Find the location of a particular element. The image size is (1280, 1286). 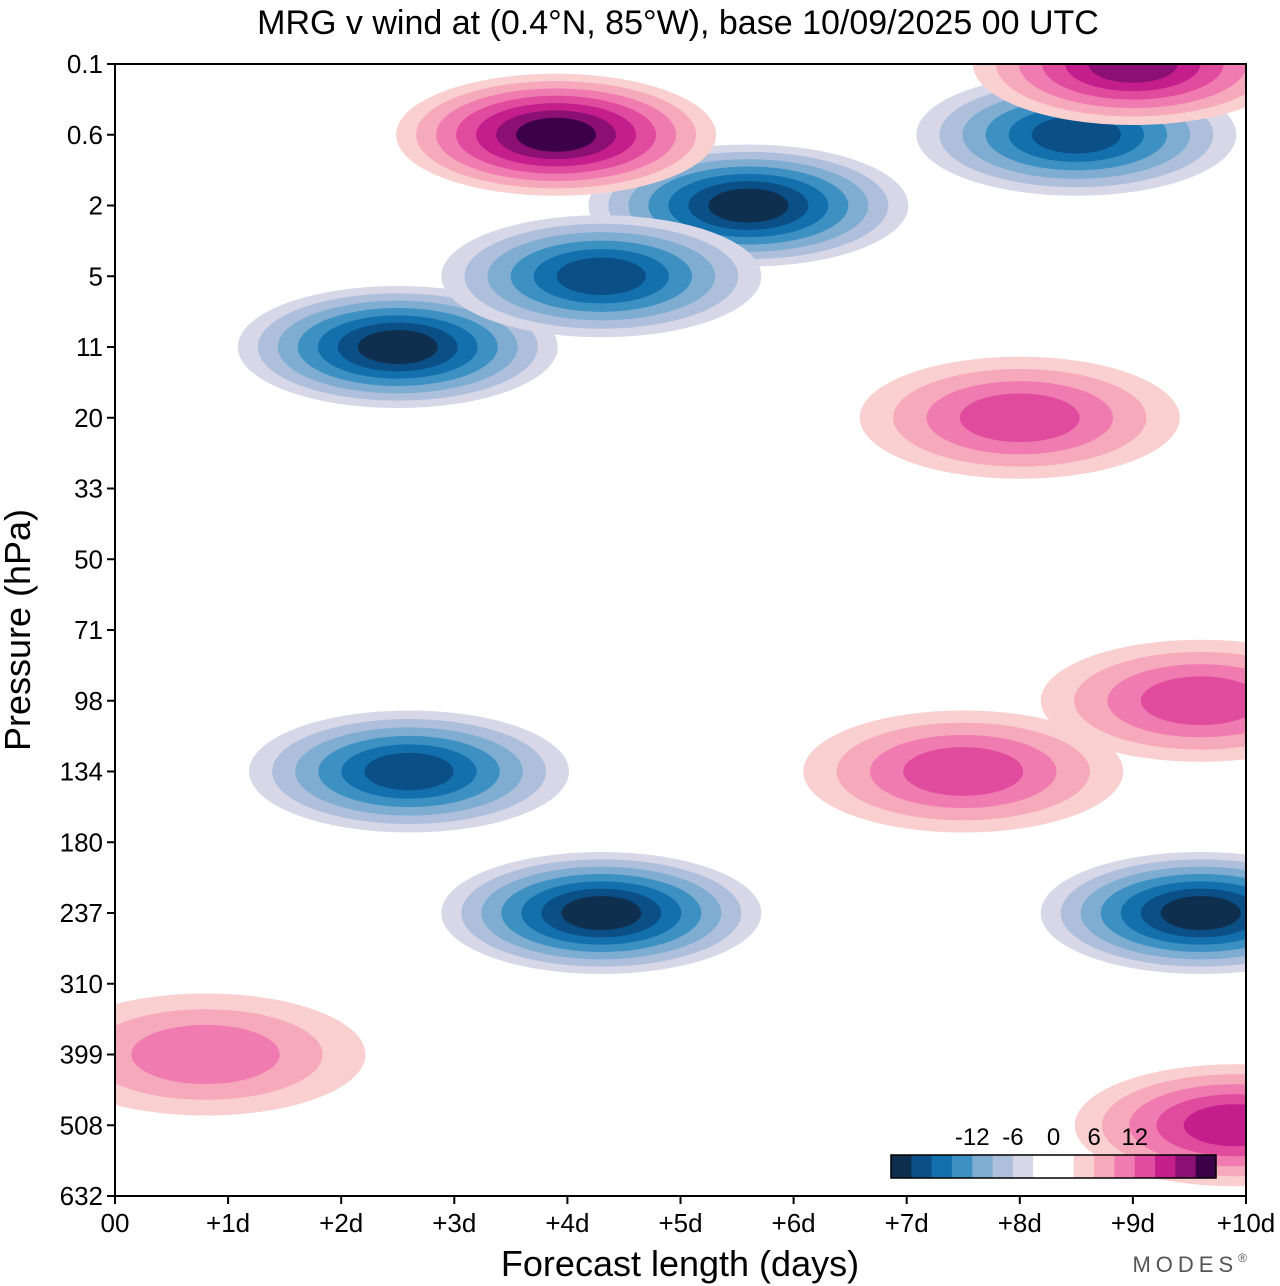

x-axis: 00 +1d +2d +3d +4d +5d +6d +7d +8d +9d +10d is located at coordinates (688, 1217).